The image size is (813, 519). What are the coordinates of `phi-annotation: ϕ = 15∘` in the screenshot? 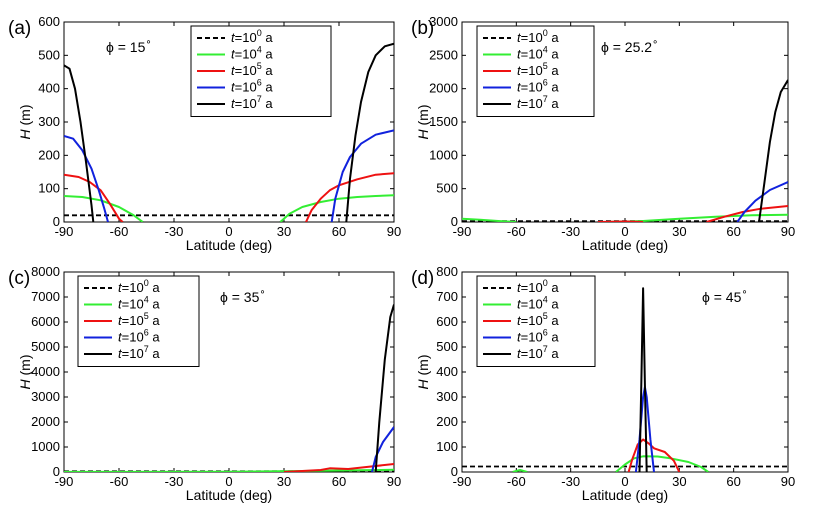 It's located at (129, 46).